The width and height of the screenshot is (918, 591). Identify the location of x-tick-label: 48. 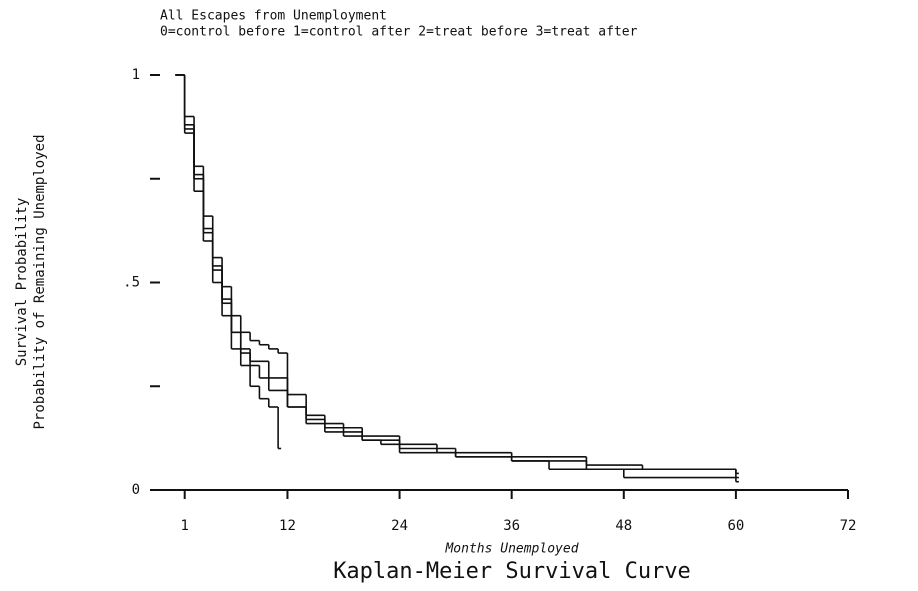
(623, 526).